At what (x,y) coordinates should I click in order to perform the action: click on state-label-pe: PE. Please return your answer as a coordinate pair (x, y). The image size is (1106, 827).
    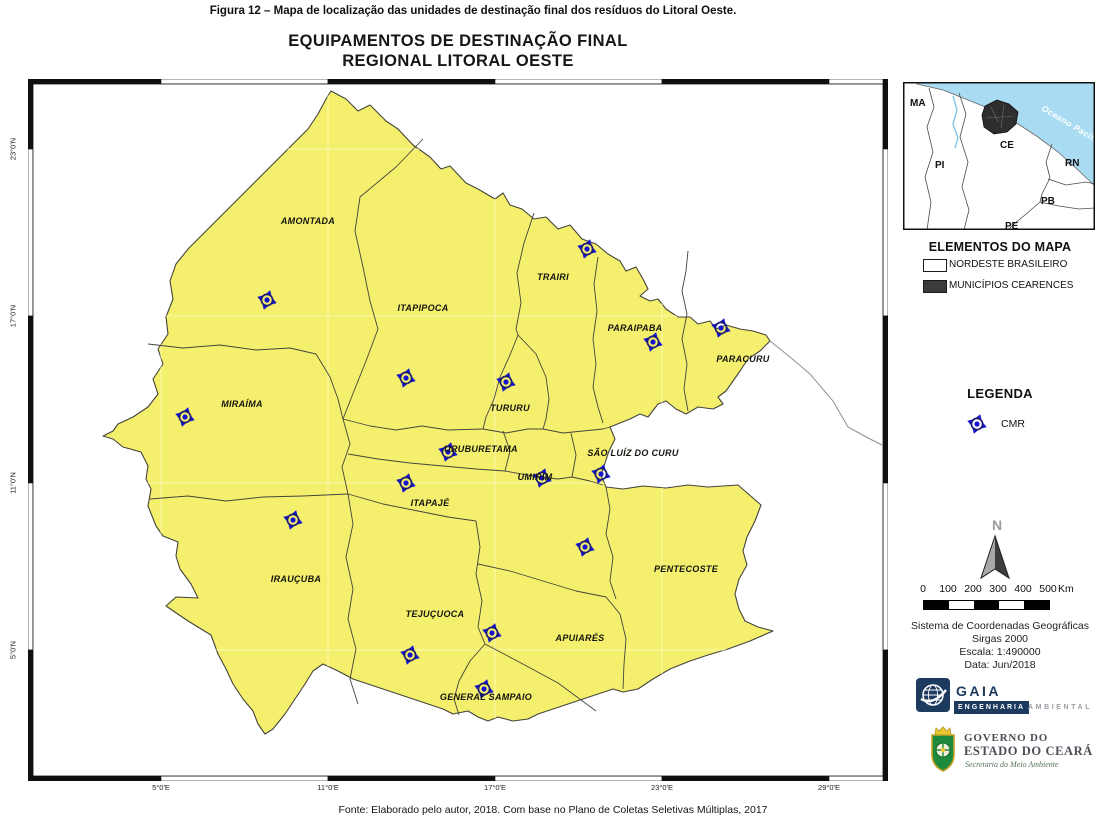
    Looking at the image, I should click on (1012, 225).